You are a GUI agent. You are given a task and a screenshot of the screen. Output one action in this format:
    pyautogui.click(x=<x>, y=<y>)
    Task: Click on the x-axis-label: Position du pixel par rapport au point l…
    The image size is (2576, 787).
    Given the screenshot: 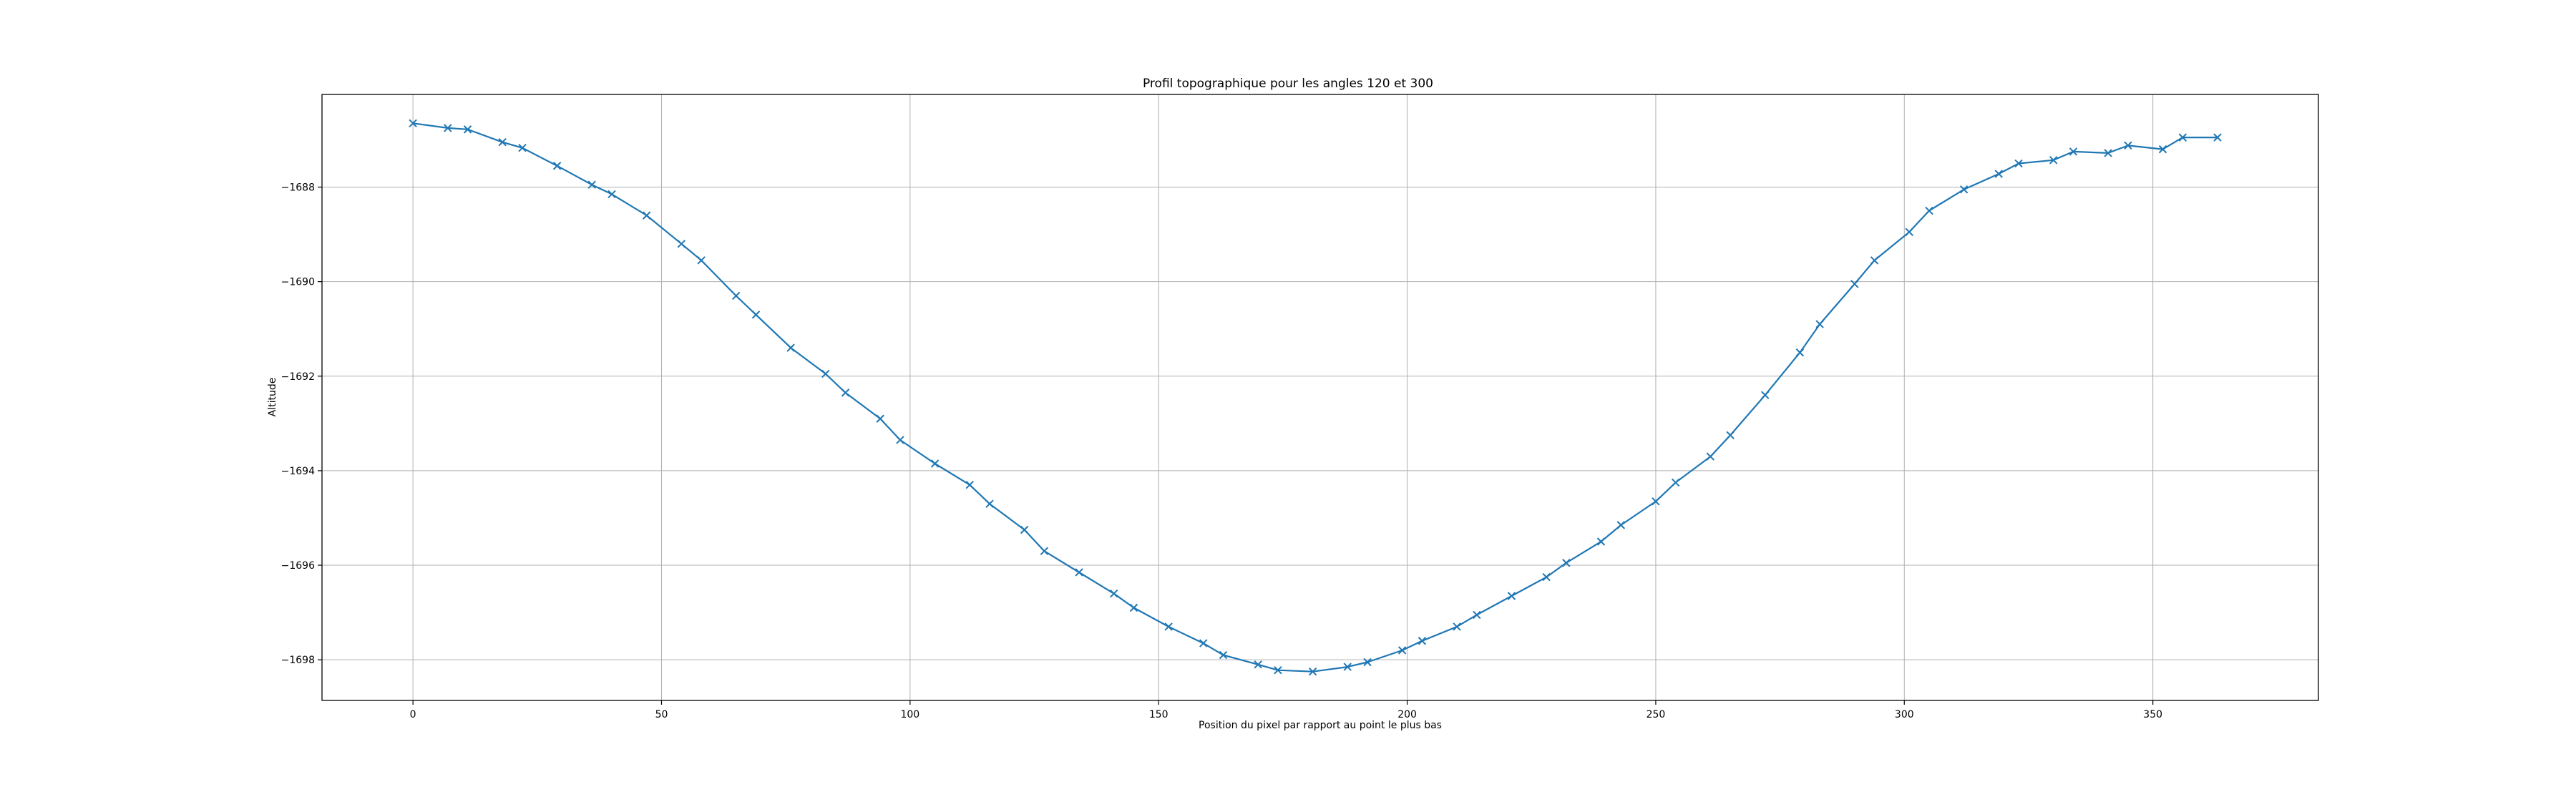 What is the action you would take?
    pyautogui.click(x=1320, y=726)
    